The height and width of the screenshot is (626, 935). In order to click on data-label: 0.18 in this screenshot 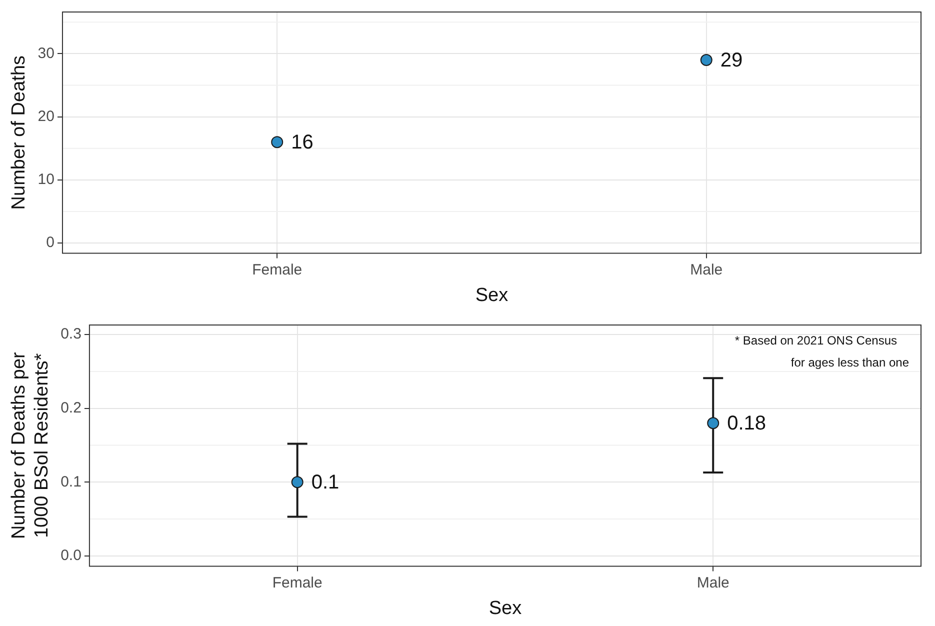, I will do `click(746, 423)`.